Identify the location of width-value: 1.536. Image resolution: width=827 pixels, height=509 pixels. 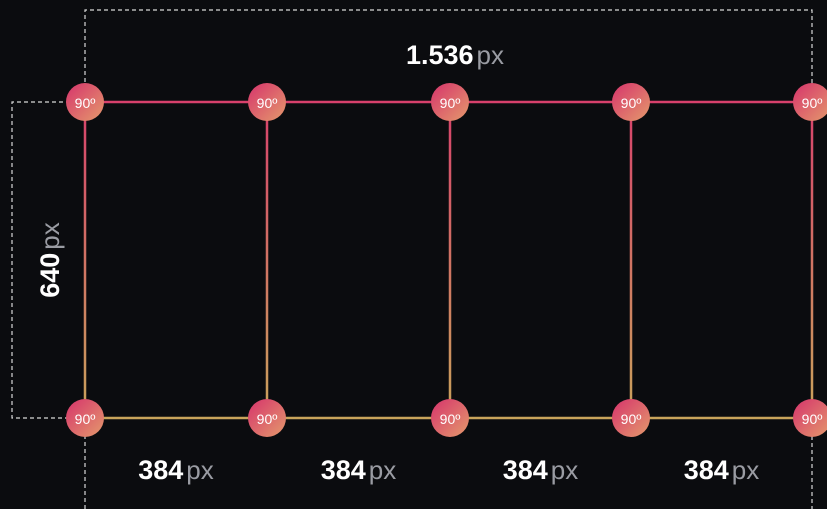
(440, 55).